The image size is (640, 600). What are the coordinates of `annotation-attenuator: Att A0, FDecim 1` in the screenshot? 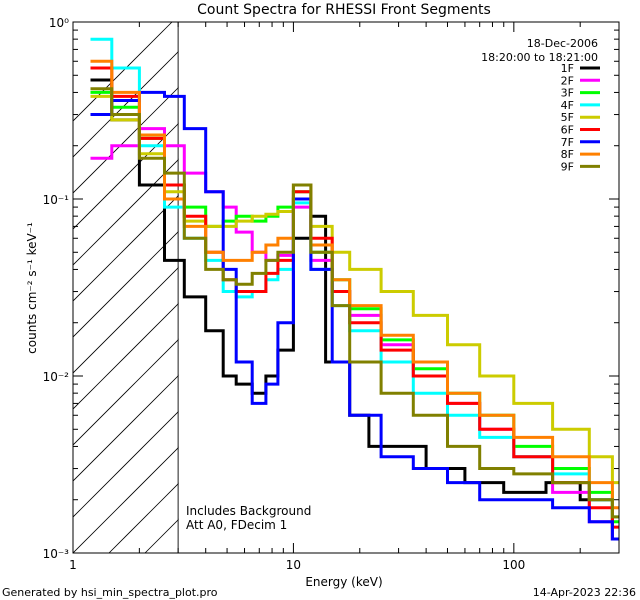 It's located at (236, 525).